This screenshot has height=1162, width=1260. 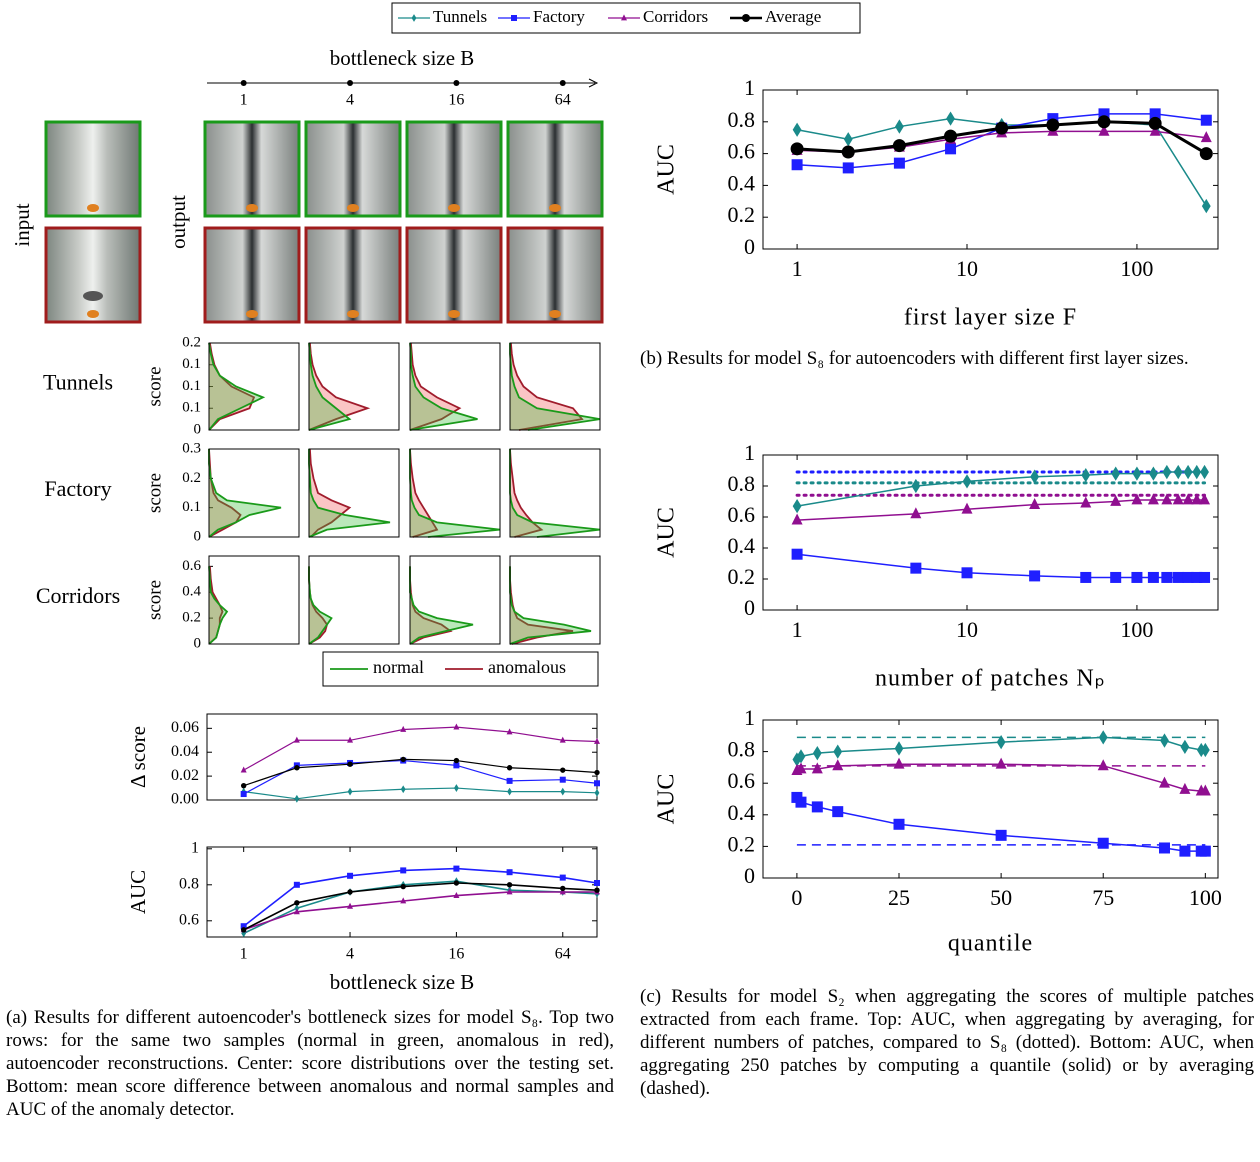 What do you see at coordinates (793, 16) in the screenshot?
I see `legend-label: Average` at bounding box center [793, 16].